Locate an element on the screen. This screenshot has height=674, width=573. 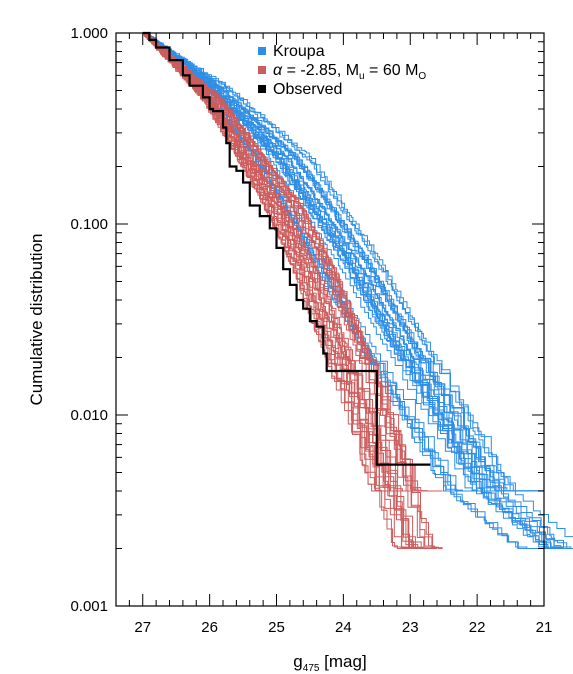
y-tick-label: 1.000 is located at coordinates (89, 33).